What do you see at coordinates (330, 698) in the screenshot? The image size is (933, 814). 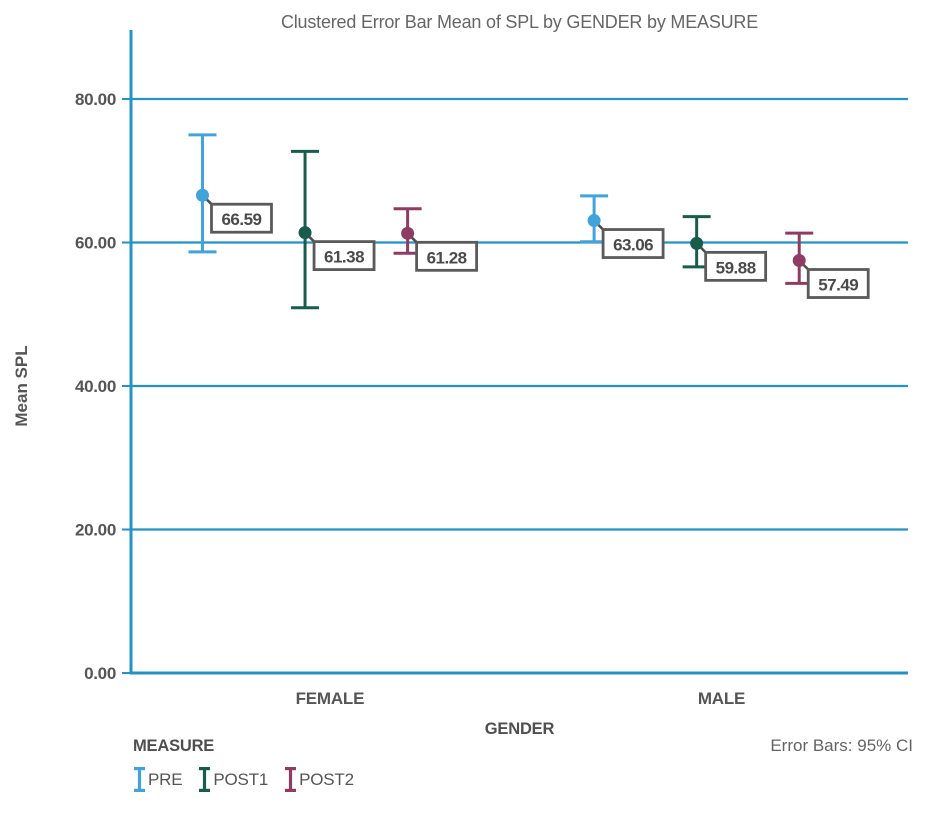 I see `category-label: FEMALE` at bounding box center [330, 698].